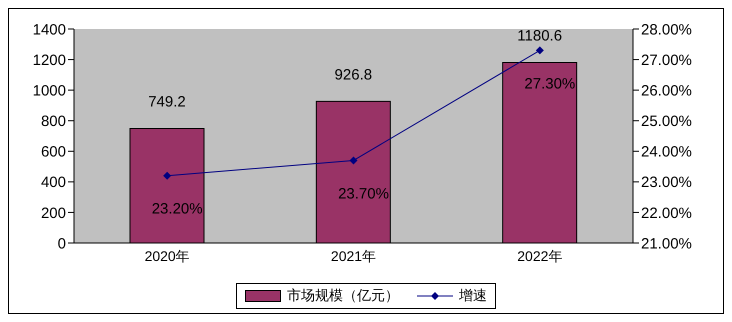 This screenshot has width=732, height=322. What do you see at coordinates (342, 296) in the screenshot?
I see `legend-label: 市场规模（亿元）` at bounding box center [342, 296].